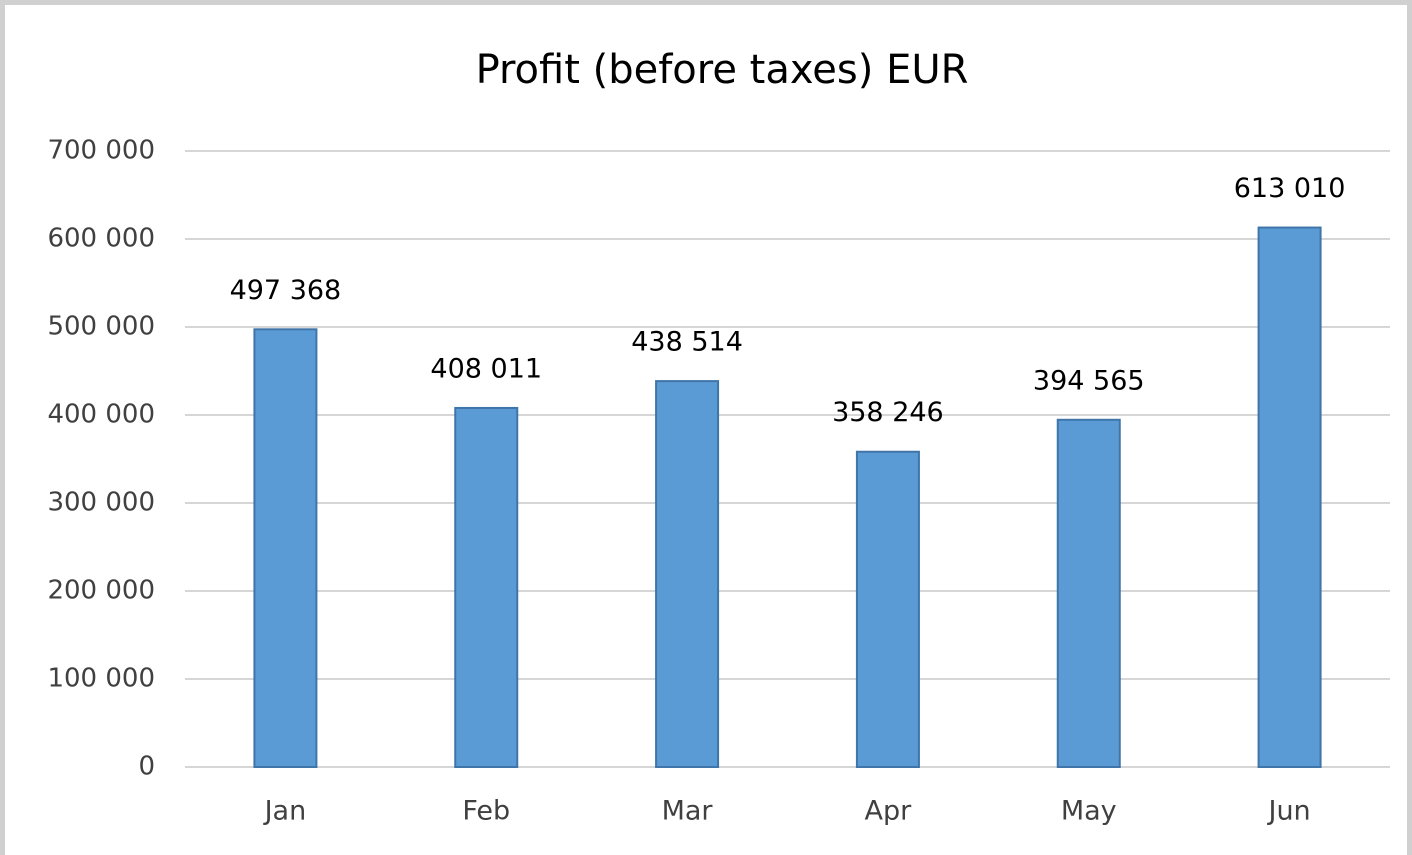 The height and width of the screenshot is (855, 1412). Describe the element at coordinates (101, 327) in the screenshot. I see `y-tick-label: 500 000` at that location.